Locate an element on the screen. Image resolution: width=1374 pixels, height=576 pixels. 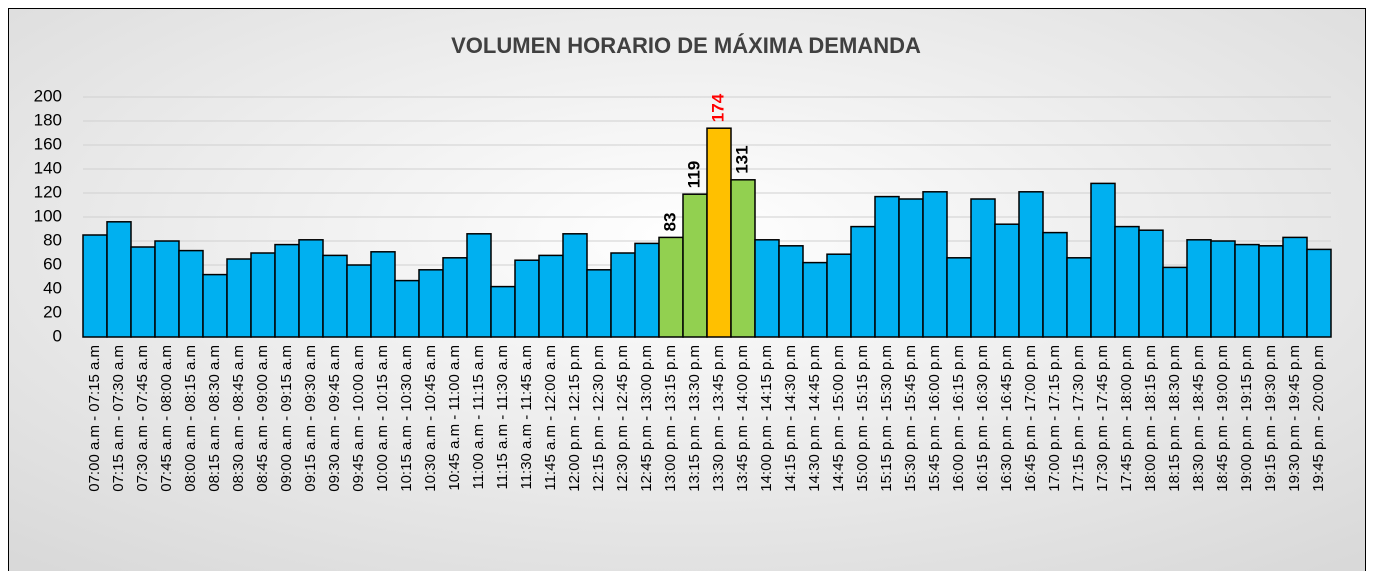
x-tick-label: 10:30 a.m - 10:45 a.m is located at coordinates (430, 418).